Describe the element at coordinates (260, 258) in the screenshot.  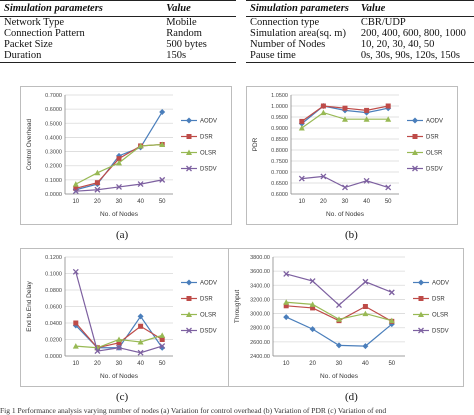
I see `y-tick-label: 3800.00` at that location.